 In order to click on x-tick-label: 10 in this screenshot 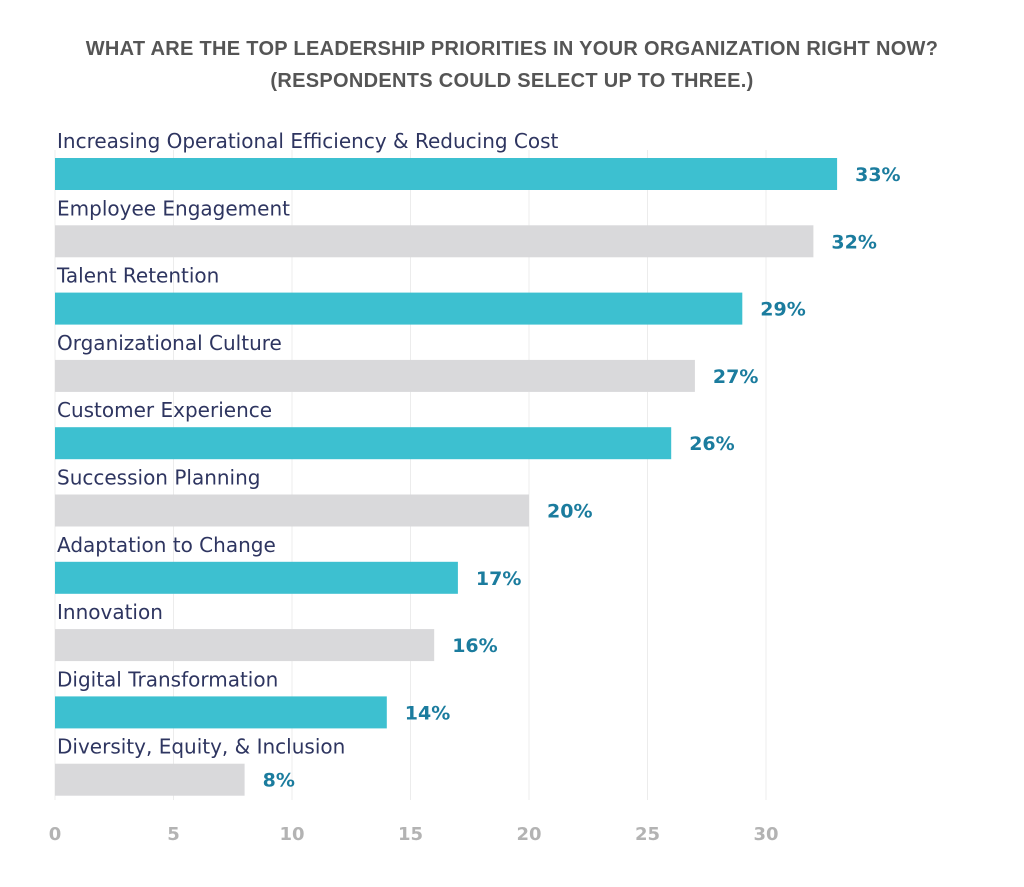, I will do `click(291, 834)`.